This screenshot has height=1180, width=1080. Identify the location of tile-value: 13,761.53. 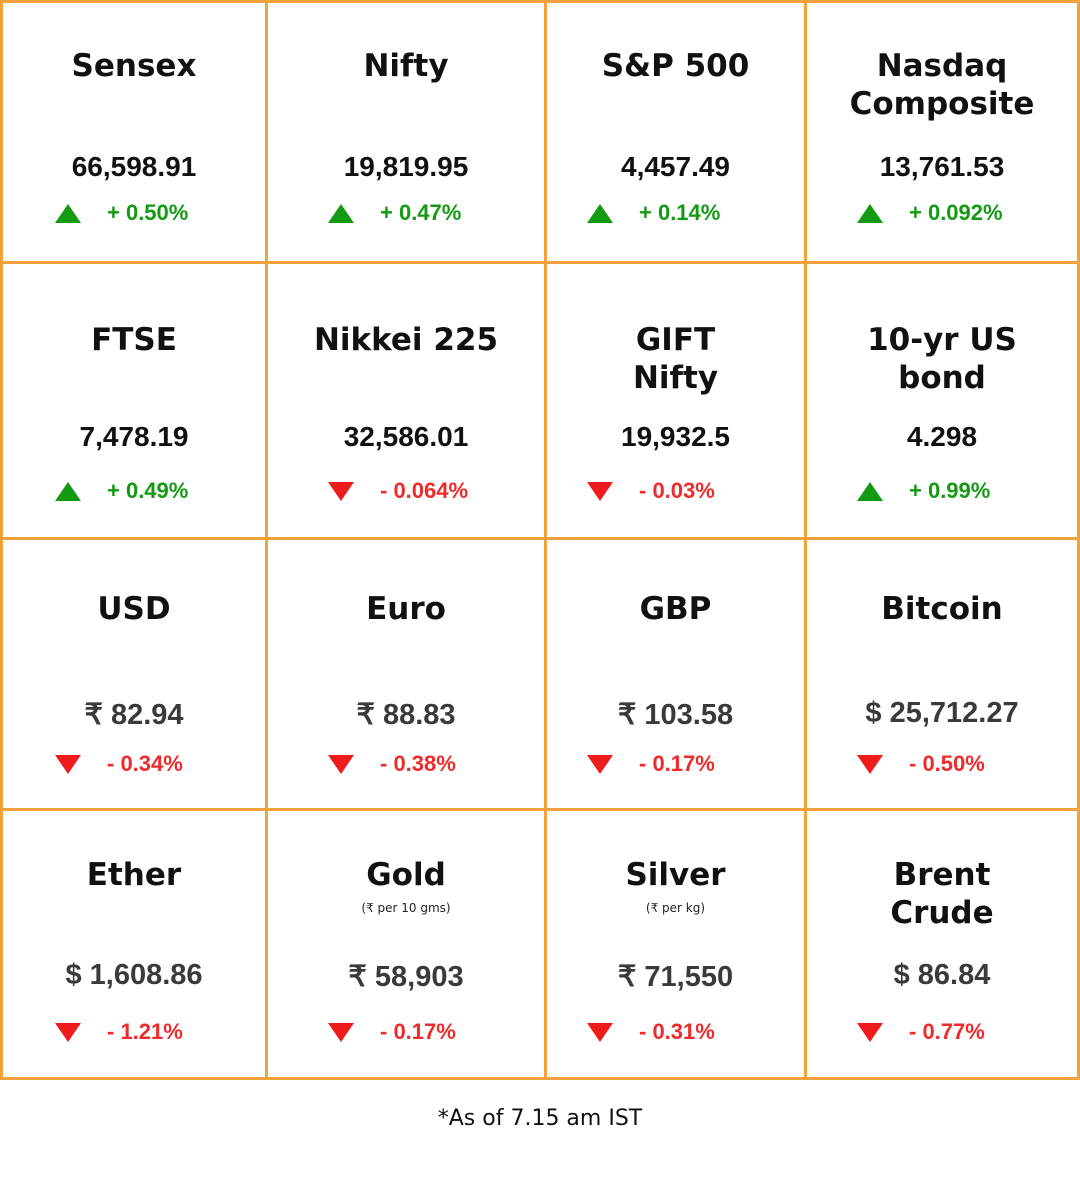
(942, 166).